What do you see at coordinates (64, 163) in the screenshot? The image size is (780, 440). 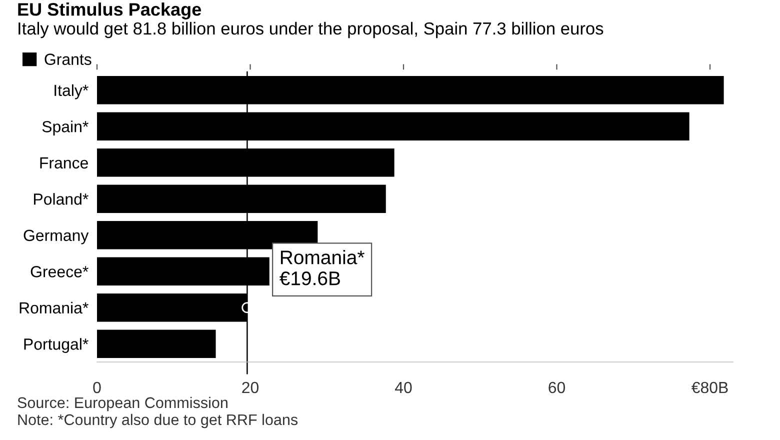 I see `y-tick-label: France` at bounding box center [64, 163].